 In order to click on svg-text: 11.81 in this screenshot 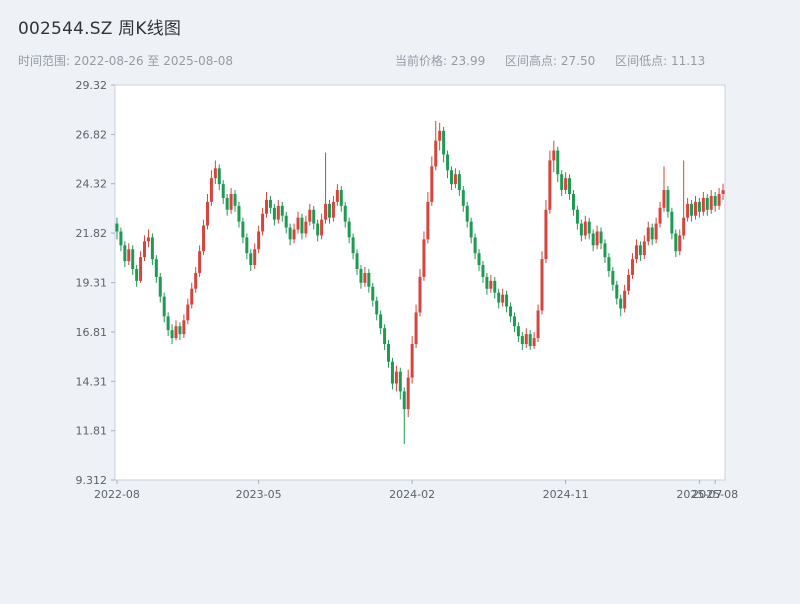, I will do `click(92, 431)`.